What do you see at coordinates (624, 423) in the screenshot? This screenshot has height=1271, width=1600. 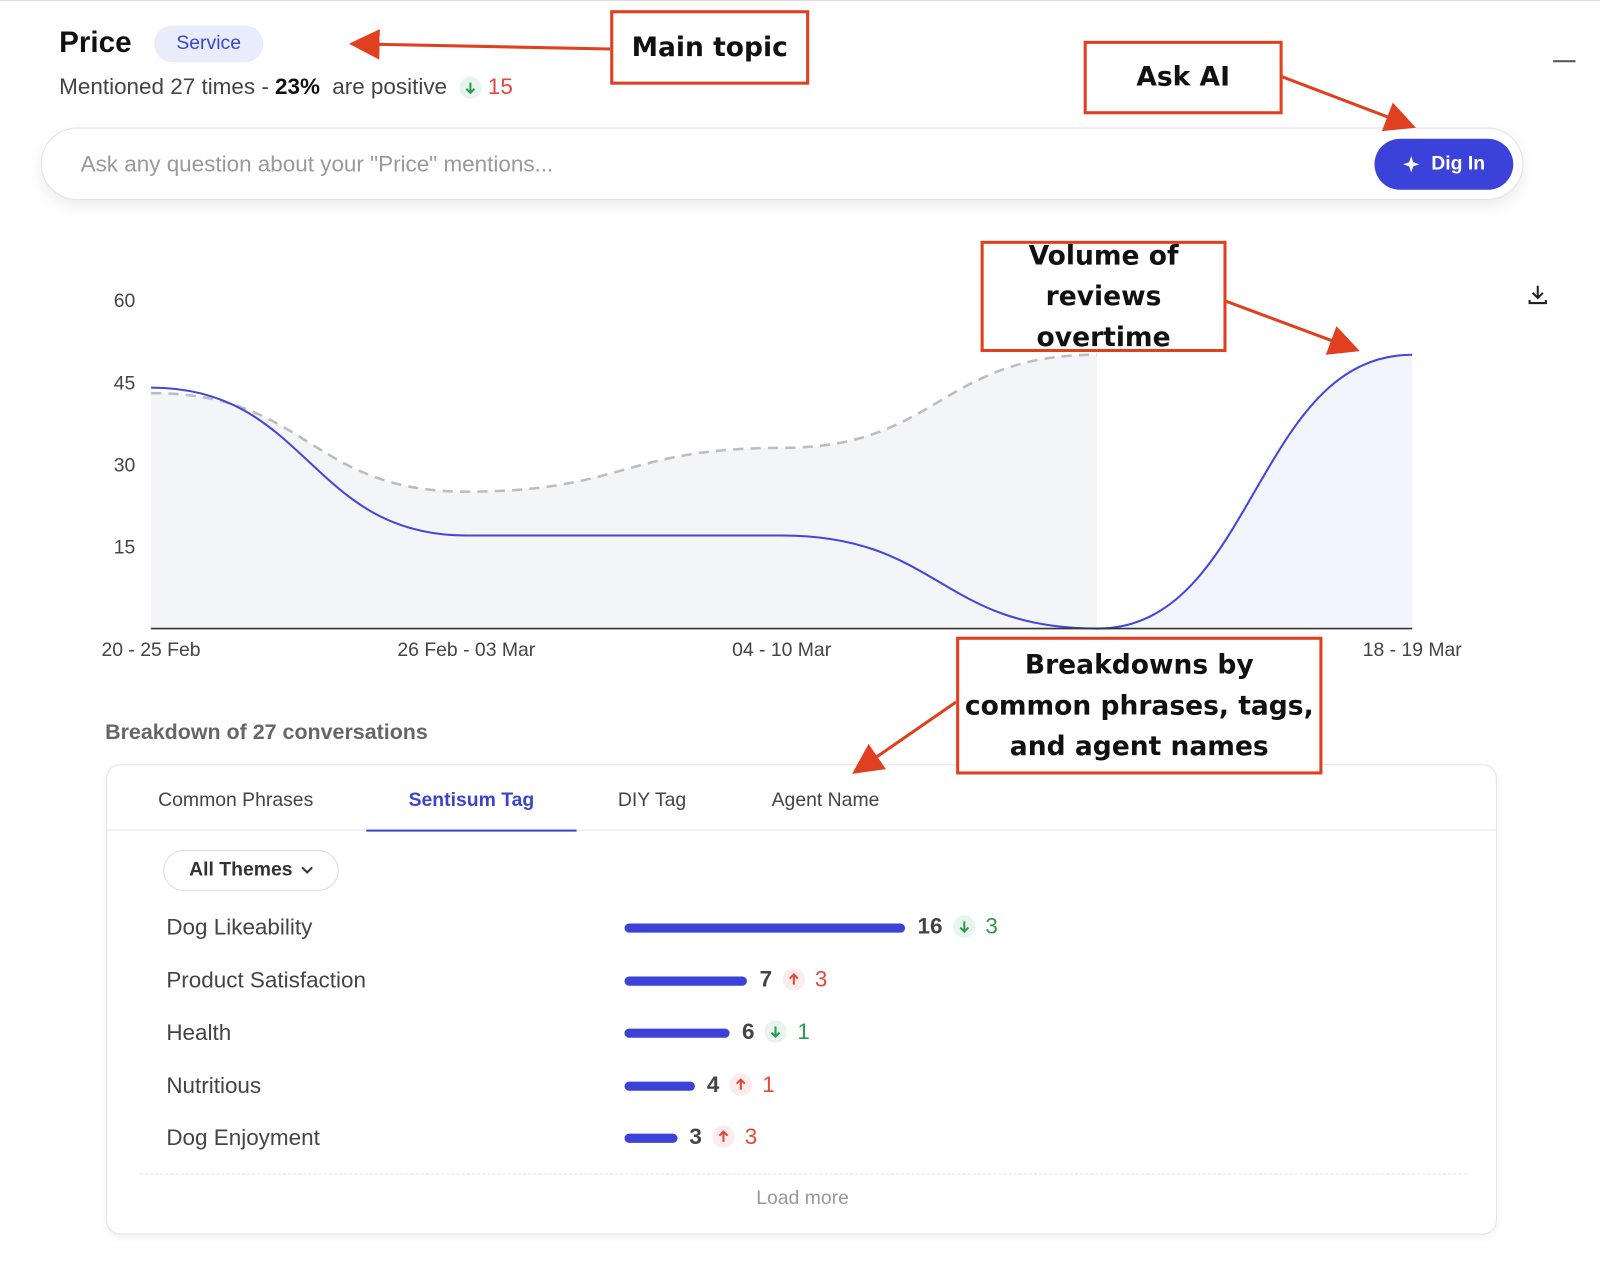 I see `line` at bounding box center [624, 423].